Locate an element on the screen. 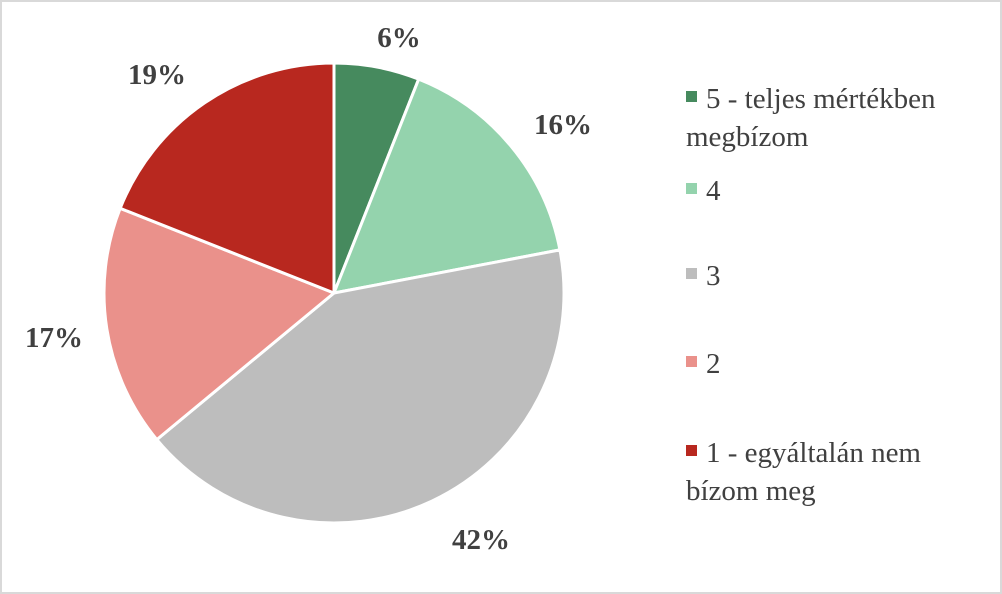 The image size is (1002, 594). data-label-0: 6% is located at coordinates (399, 38).